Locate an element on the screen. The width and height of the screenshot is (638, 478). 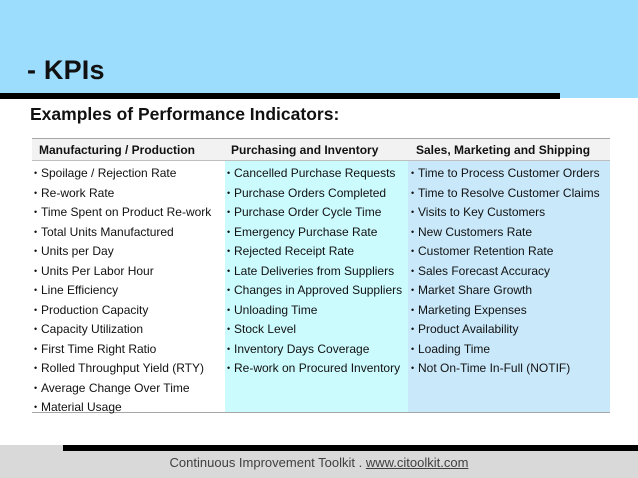
kpi-label: Visits to Key Customers is located at coordinates (482, 212).